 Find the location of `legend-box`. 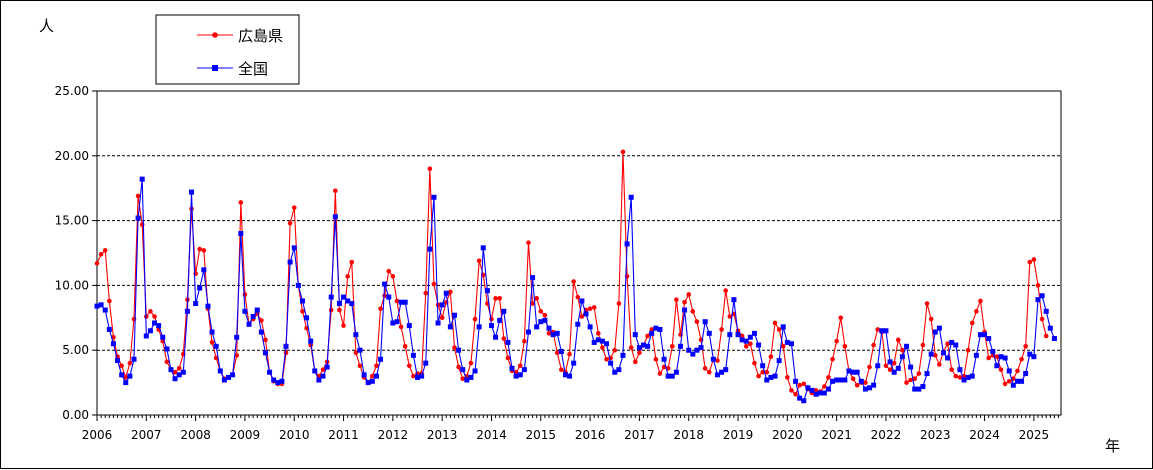

legend-box is located at coordinates (227, 49).